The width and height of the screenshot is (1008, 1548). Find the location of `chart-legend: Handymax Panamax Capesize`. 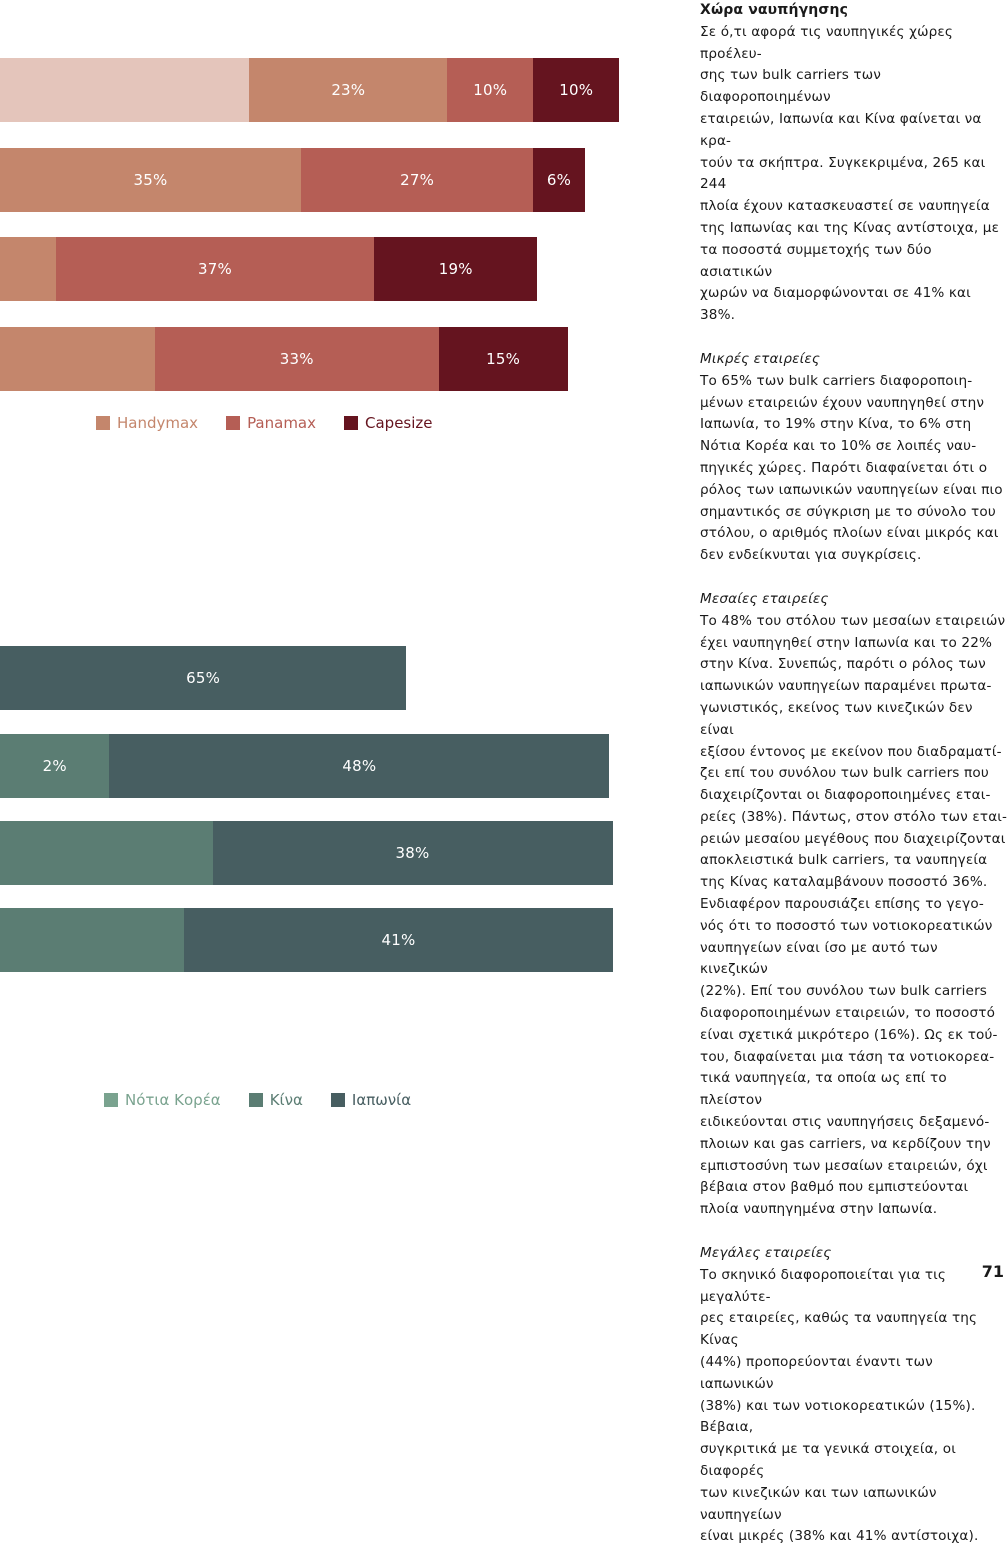

chart-legend: Handymax Panamax Capesize is located at coordinates (278, 423).